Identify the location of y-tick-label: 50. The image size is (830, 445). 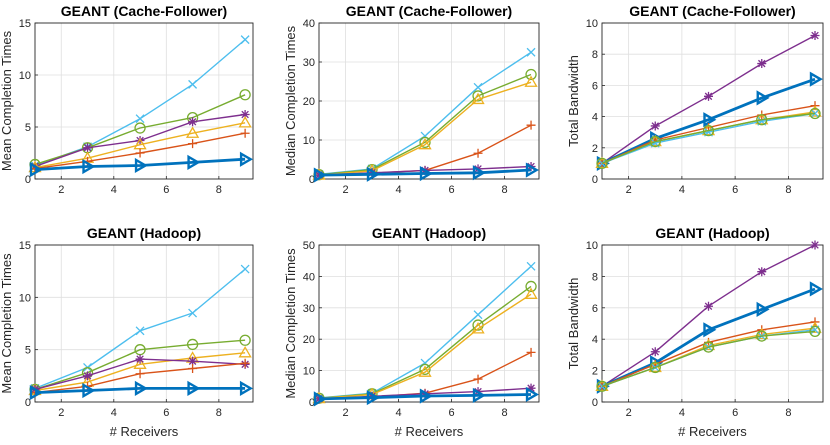
(309, 246).